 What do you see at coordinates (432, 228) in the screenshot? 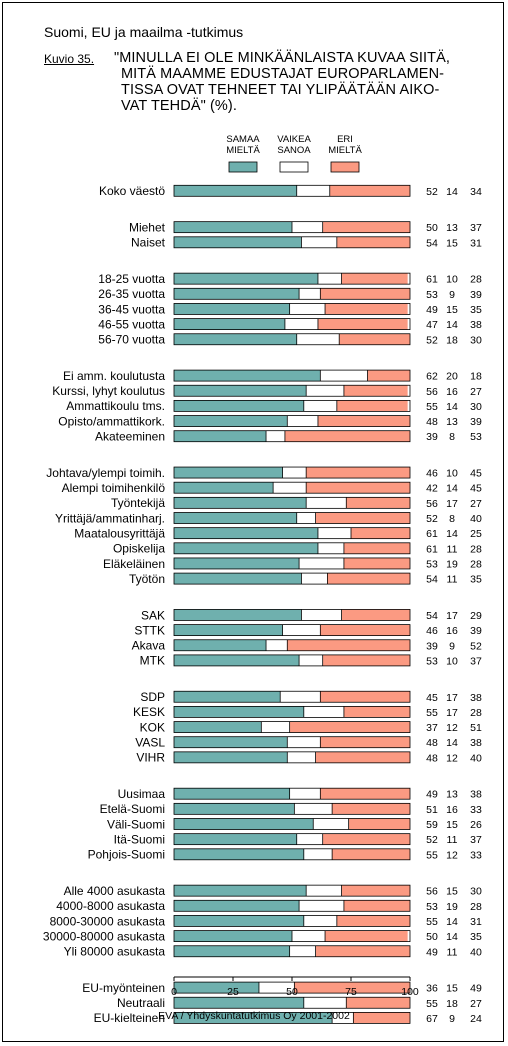
I see `data-label-agree: 50` at bounding box center [432, 228].